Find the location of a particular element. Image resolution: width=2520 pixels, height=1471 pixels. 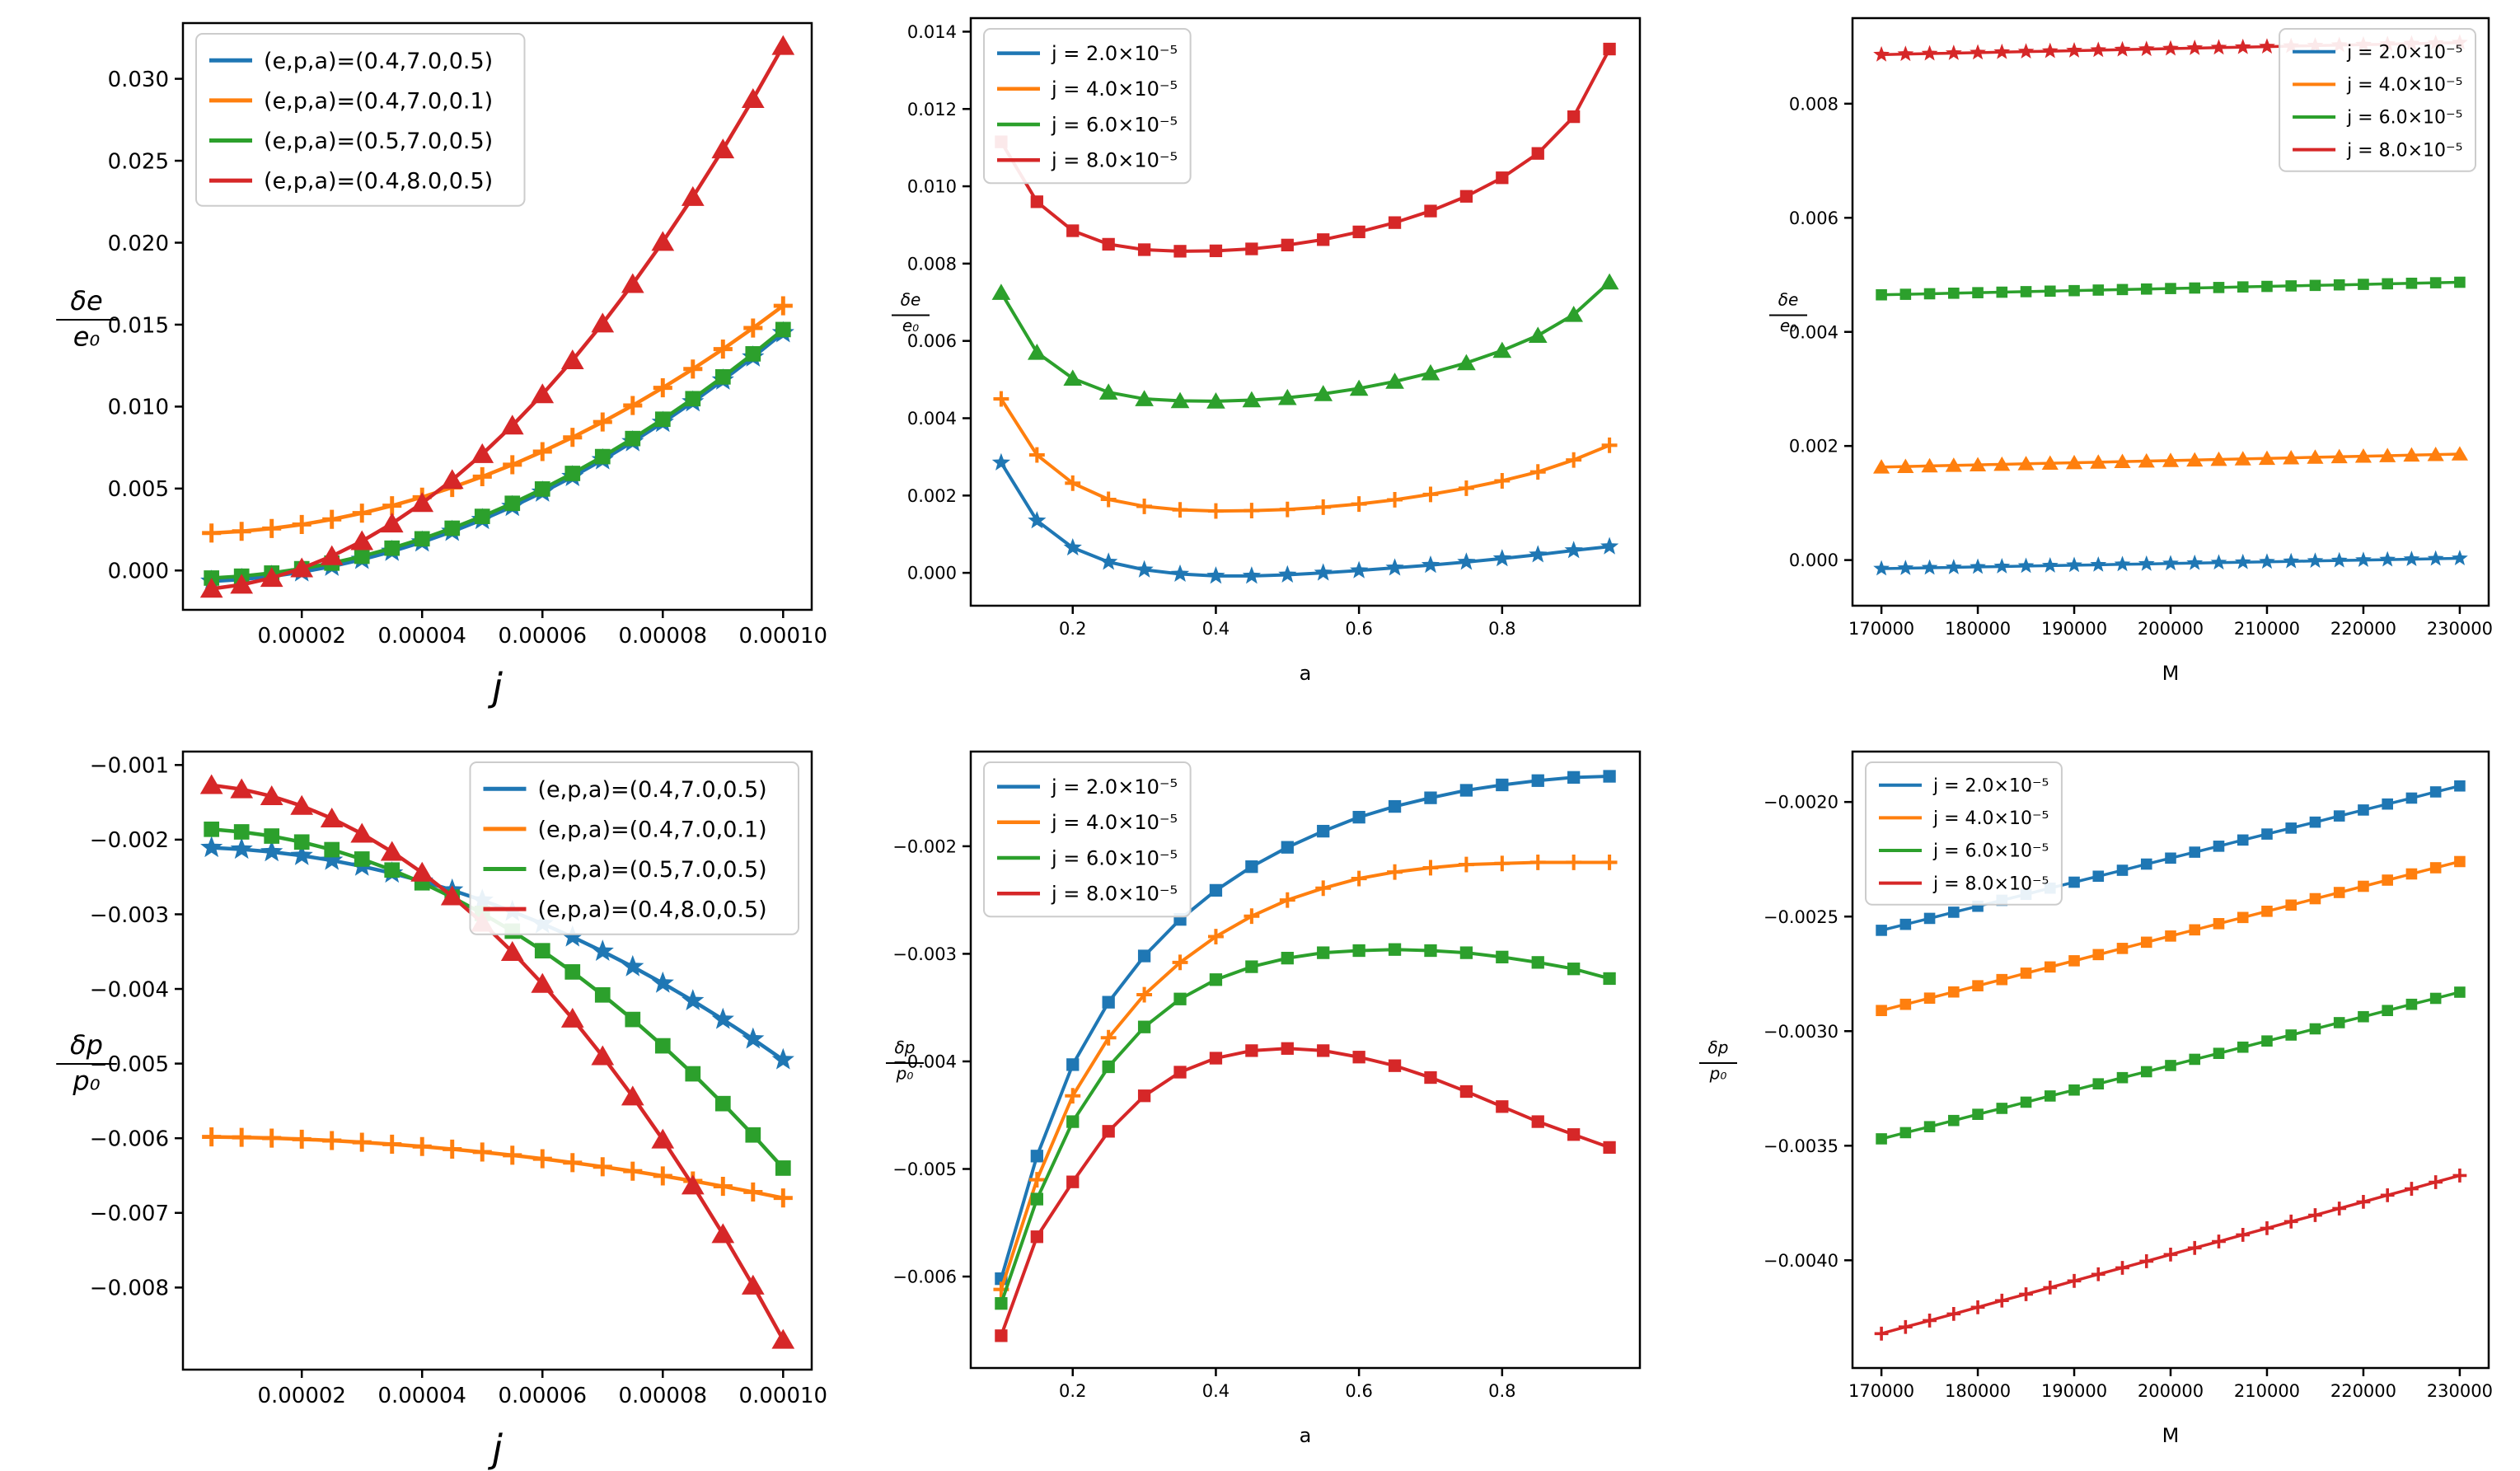

y-tick-label: −0.0020 is located at coordinates (1801, 803).